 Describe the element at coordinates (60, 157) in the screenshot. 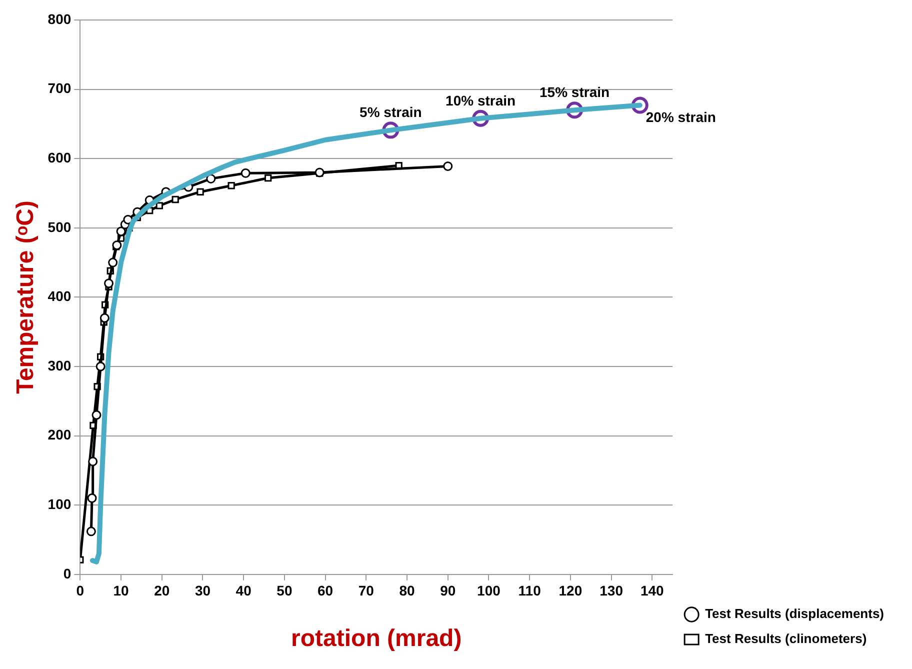

I see `y-tick-label: 600` at that location.